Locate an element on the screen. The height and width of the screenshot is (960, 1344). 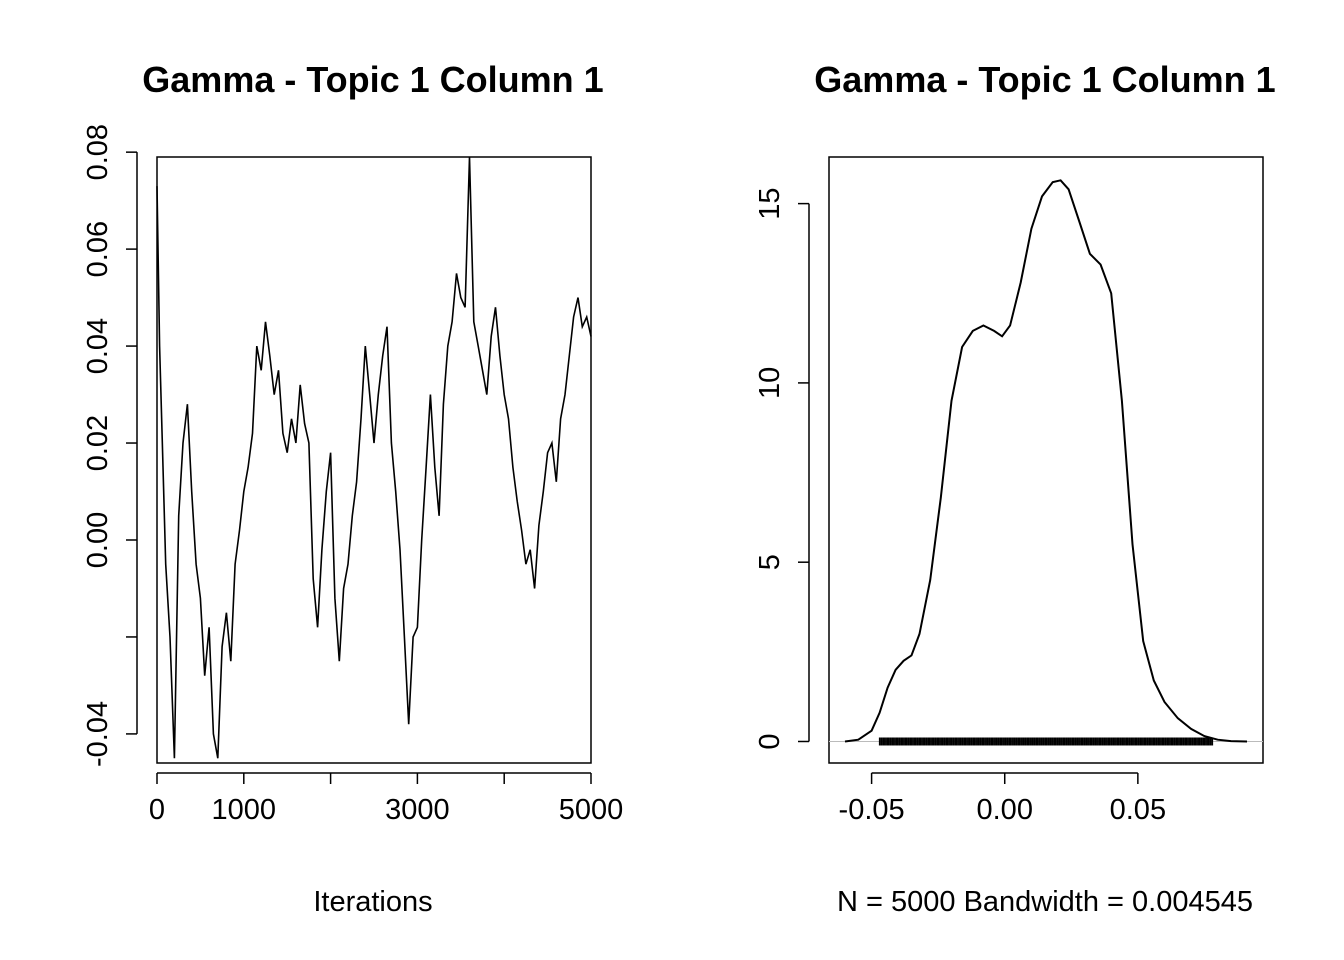
trace-y-axis: -0.04 0.00 0.02 0.04 0.06 0.08 is located at coordinates (110, 445).